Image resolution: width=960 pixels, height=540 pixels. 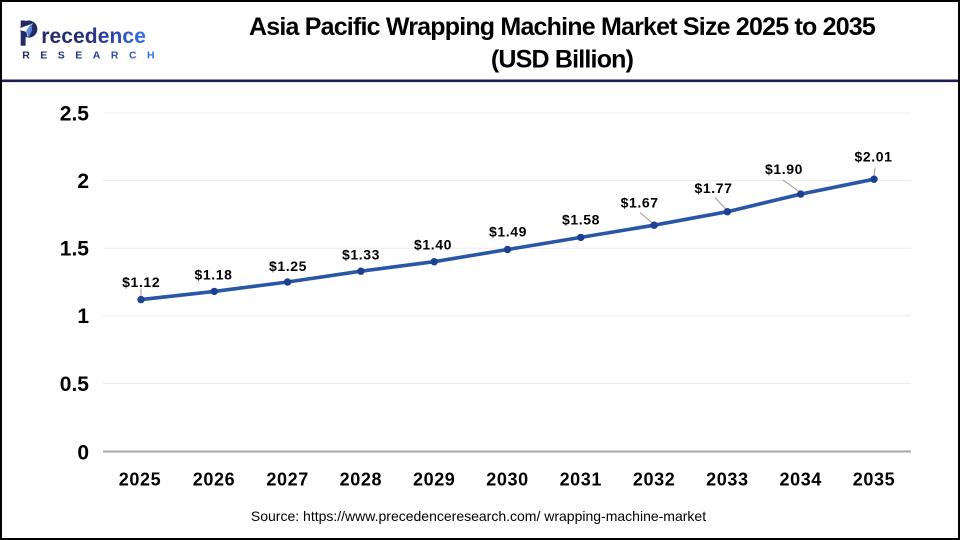 What do you see at coordinates (361, 480) in the screenshot?
I see `svg-text: 2028` at bounding box center [361, 480].